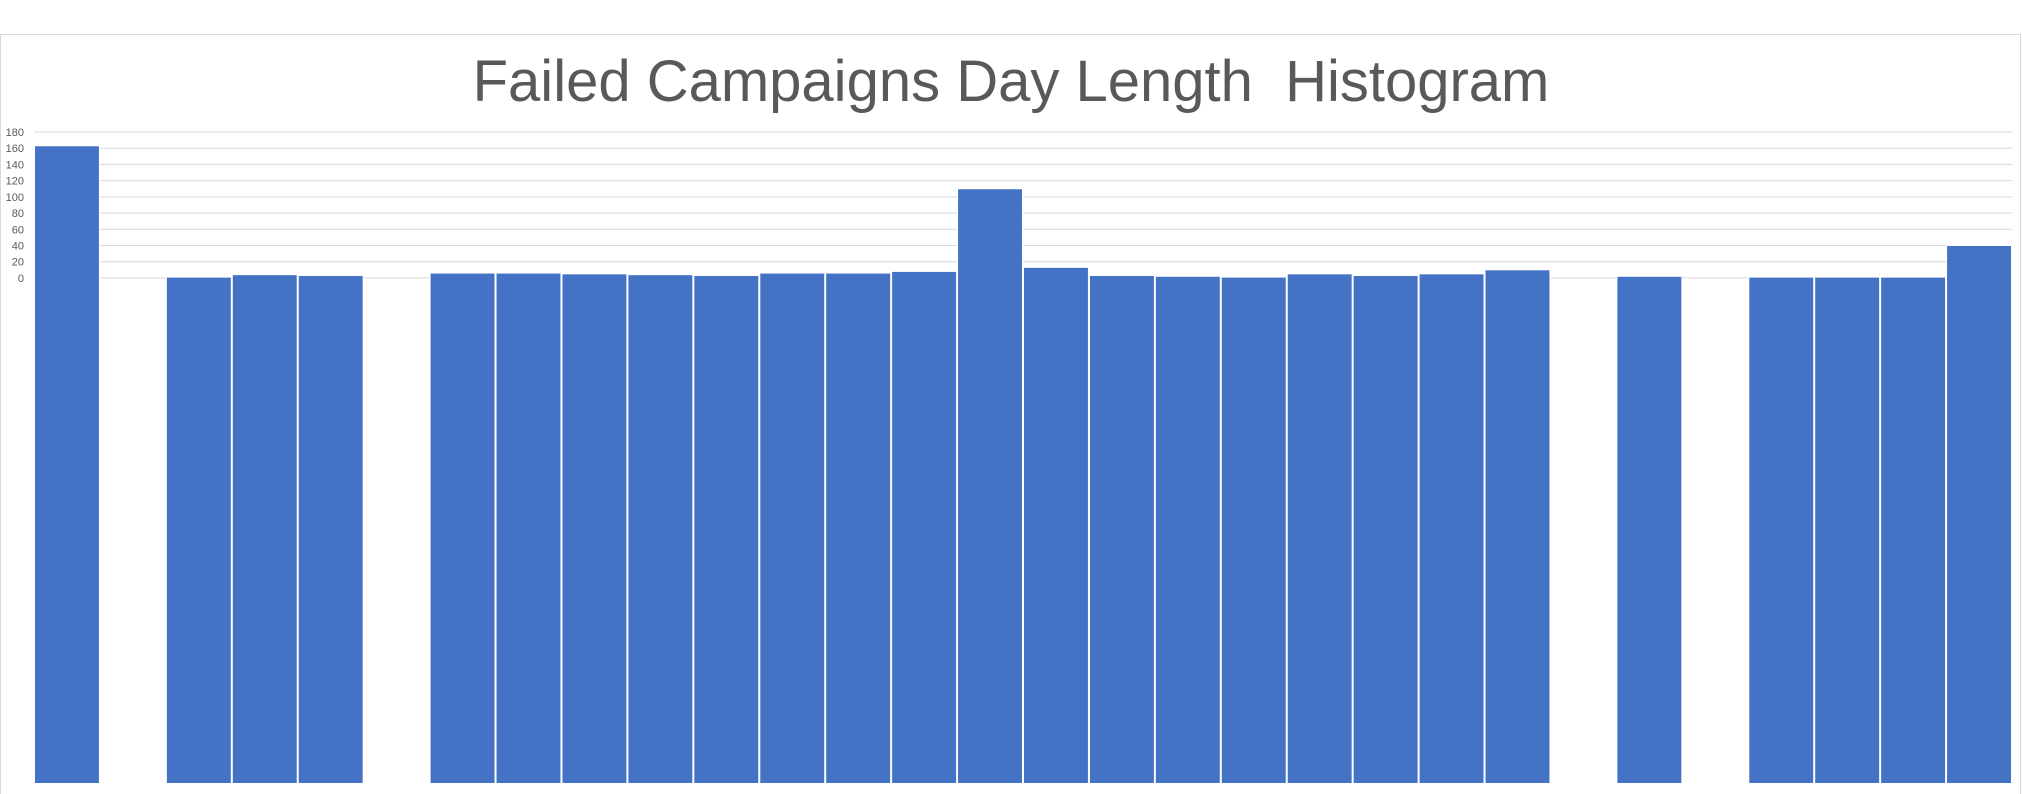 The height and width of the screenshot is (794, 2022). What do you see at coordinates (15, 165) in the screenshot?
I see `y-tick-label: 140` at bounding box center [15, 165].